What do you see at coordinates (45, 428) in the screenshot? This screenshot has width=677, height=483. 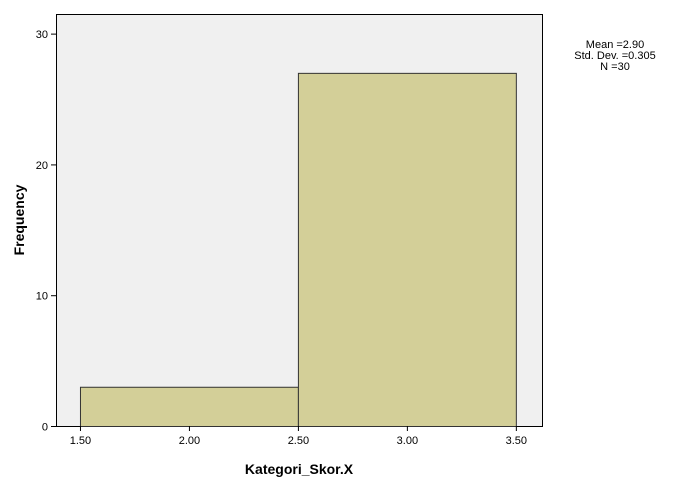 I see `y-tick-label: 0` at bounding box center [45, 428].